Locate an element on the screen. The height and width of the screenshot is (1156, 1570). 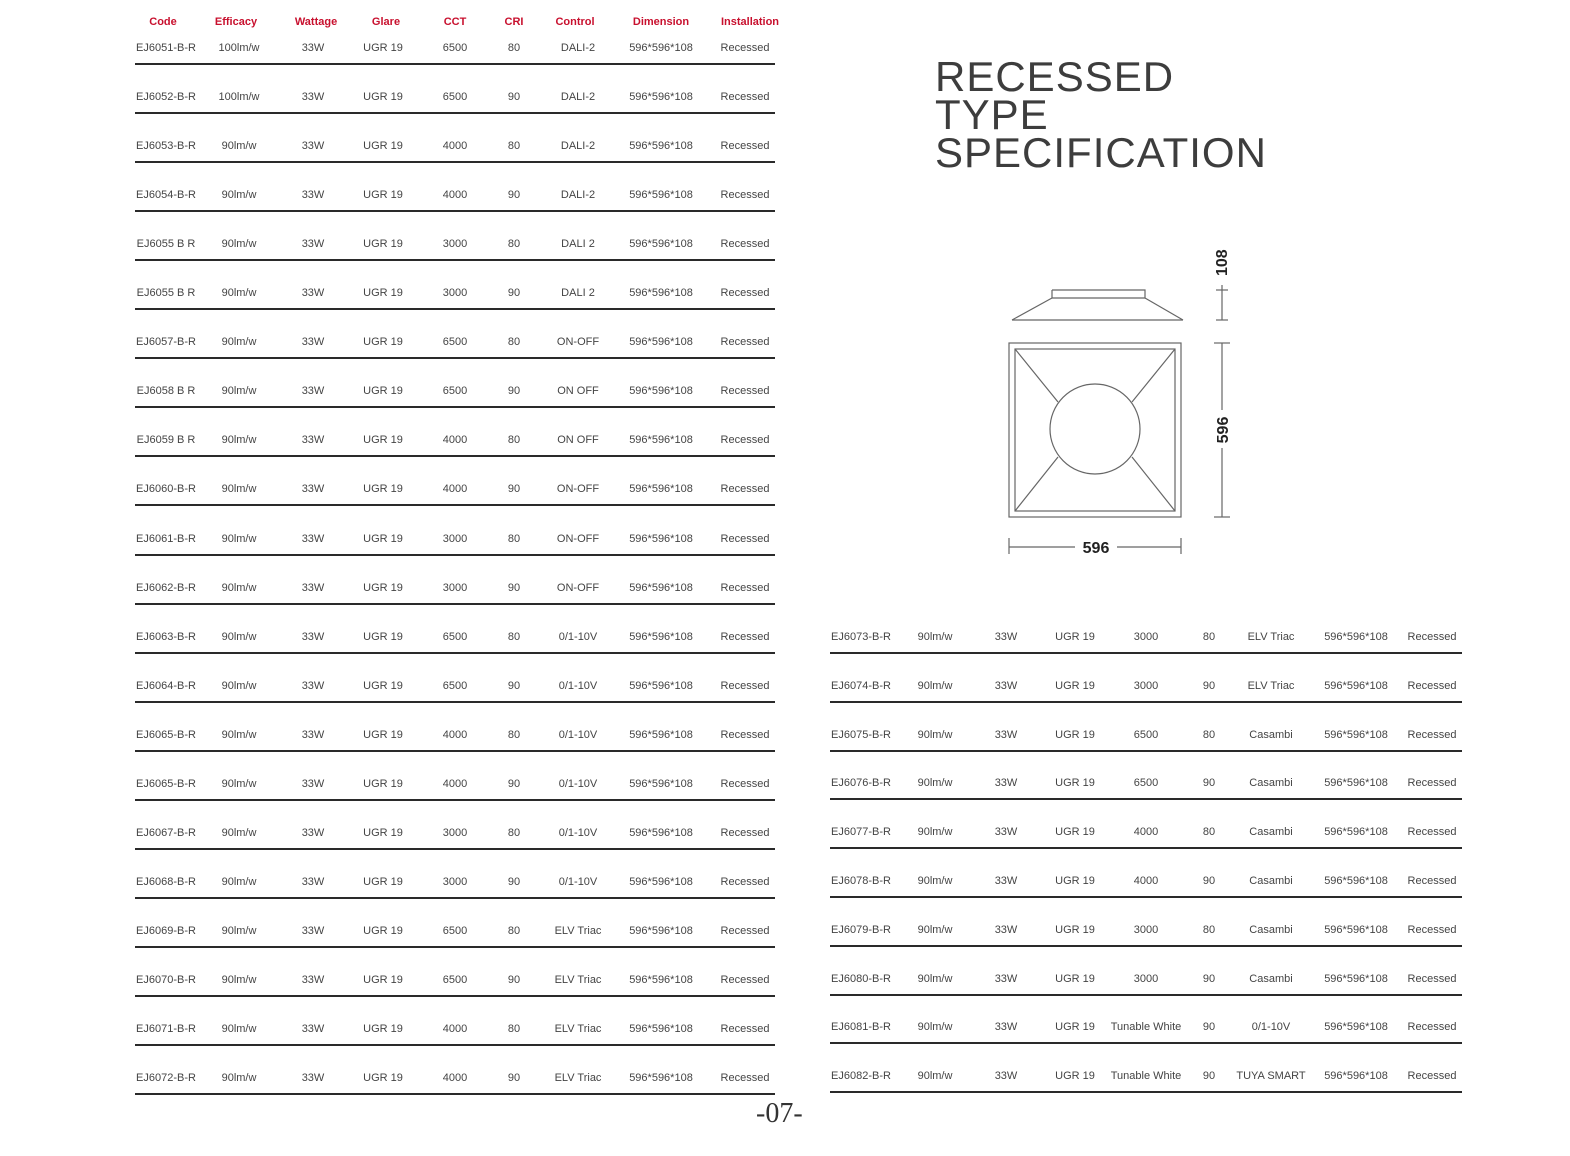
cell-code: EJ6069-B-R is located at coordinates (166, 930).